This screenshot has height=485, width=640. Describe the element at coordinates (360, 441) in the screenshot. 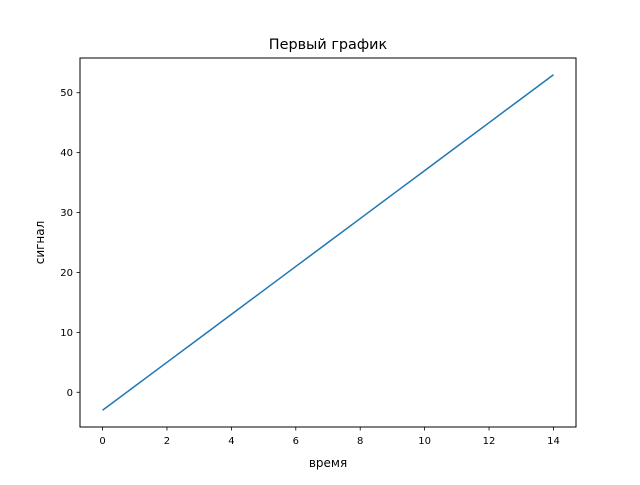

I see `x-tick-label: 8` at that location.